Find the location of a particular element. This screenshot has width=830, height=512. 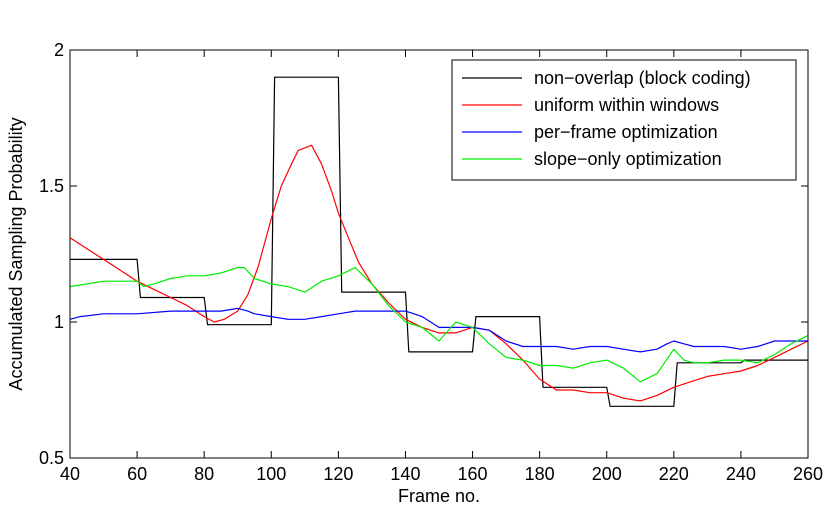

x-tick-label: 60 is located at coordinates (137, 474).